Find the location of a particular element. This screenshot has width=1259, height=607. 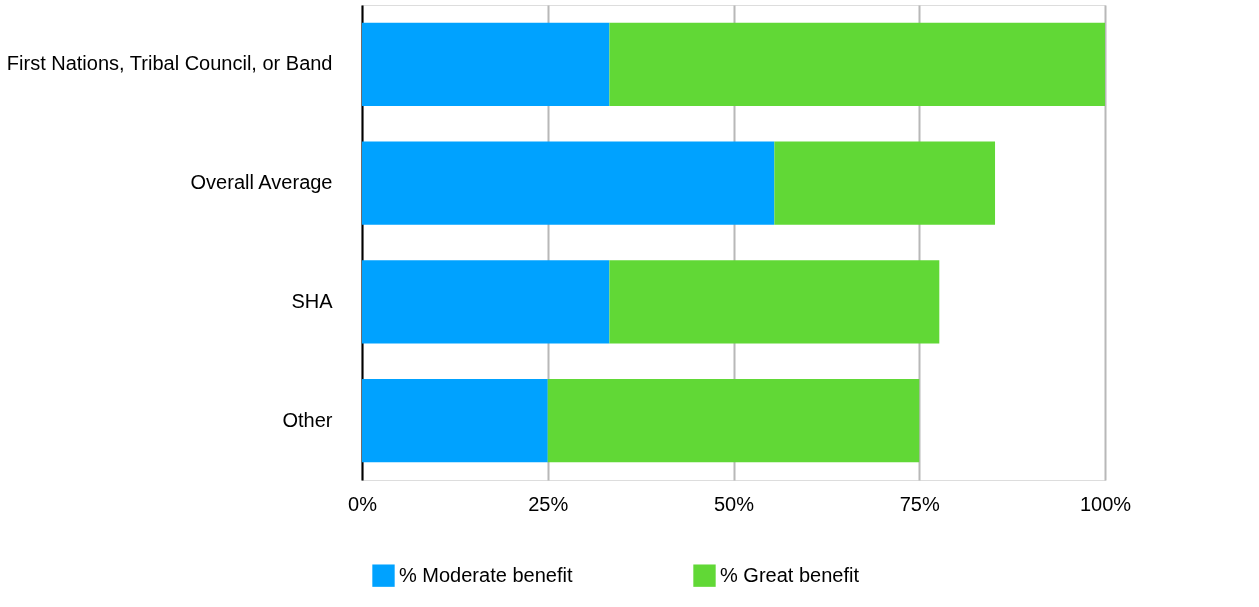

y-tick-label: SHA is located at coordinates (312, 300).